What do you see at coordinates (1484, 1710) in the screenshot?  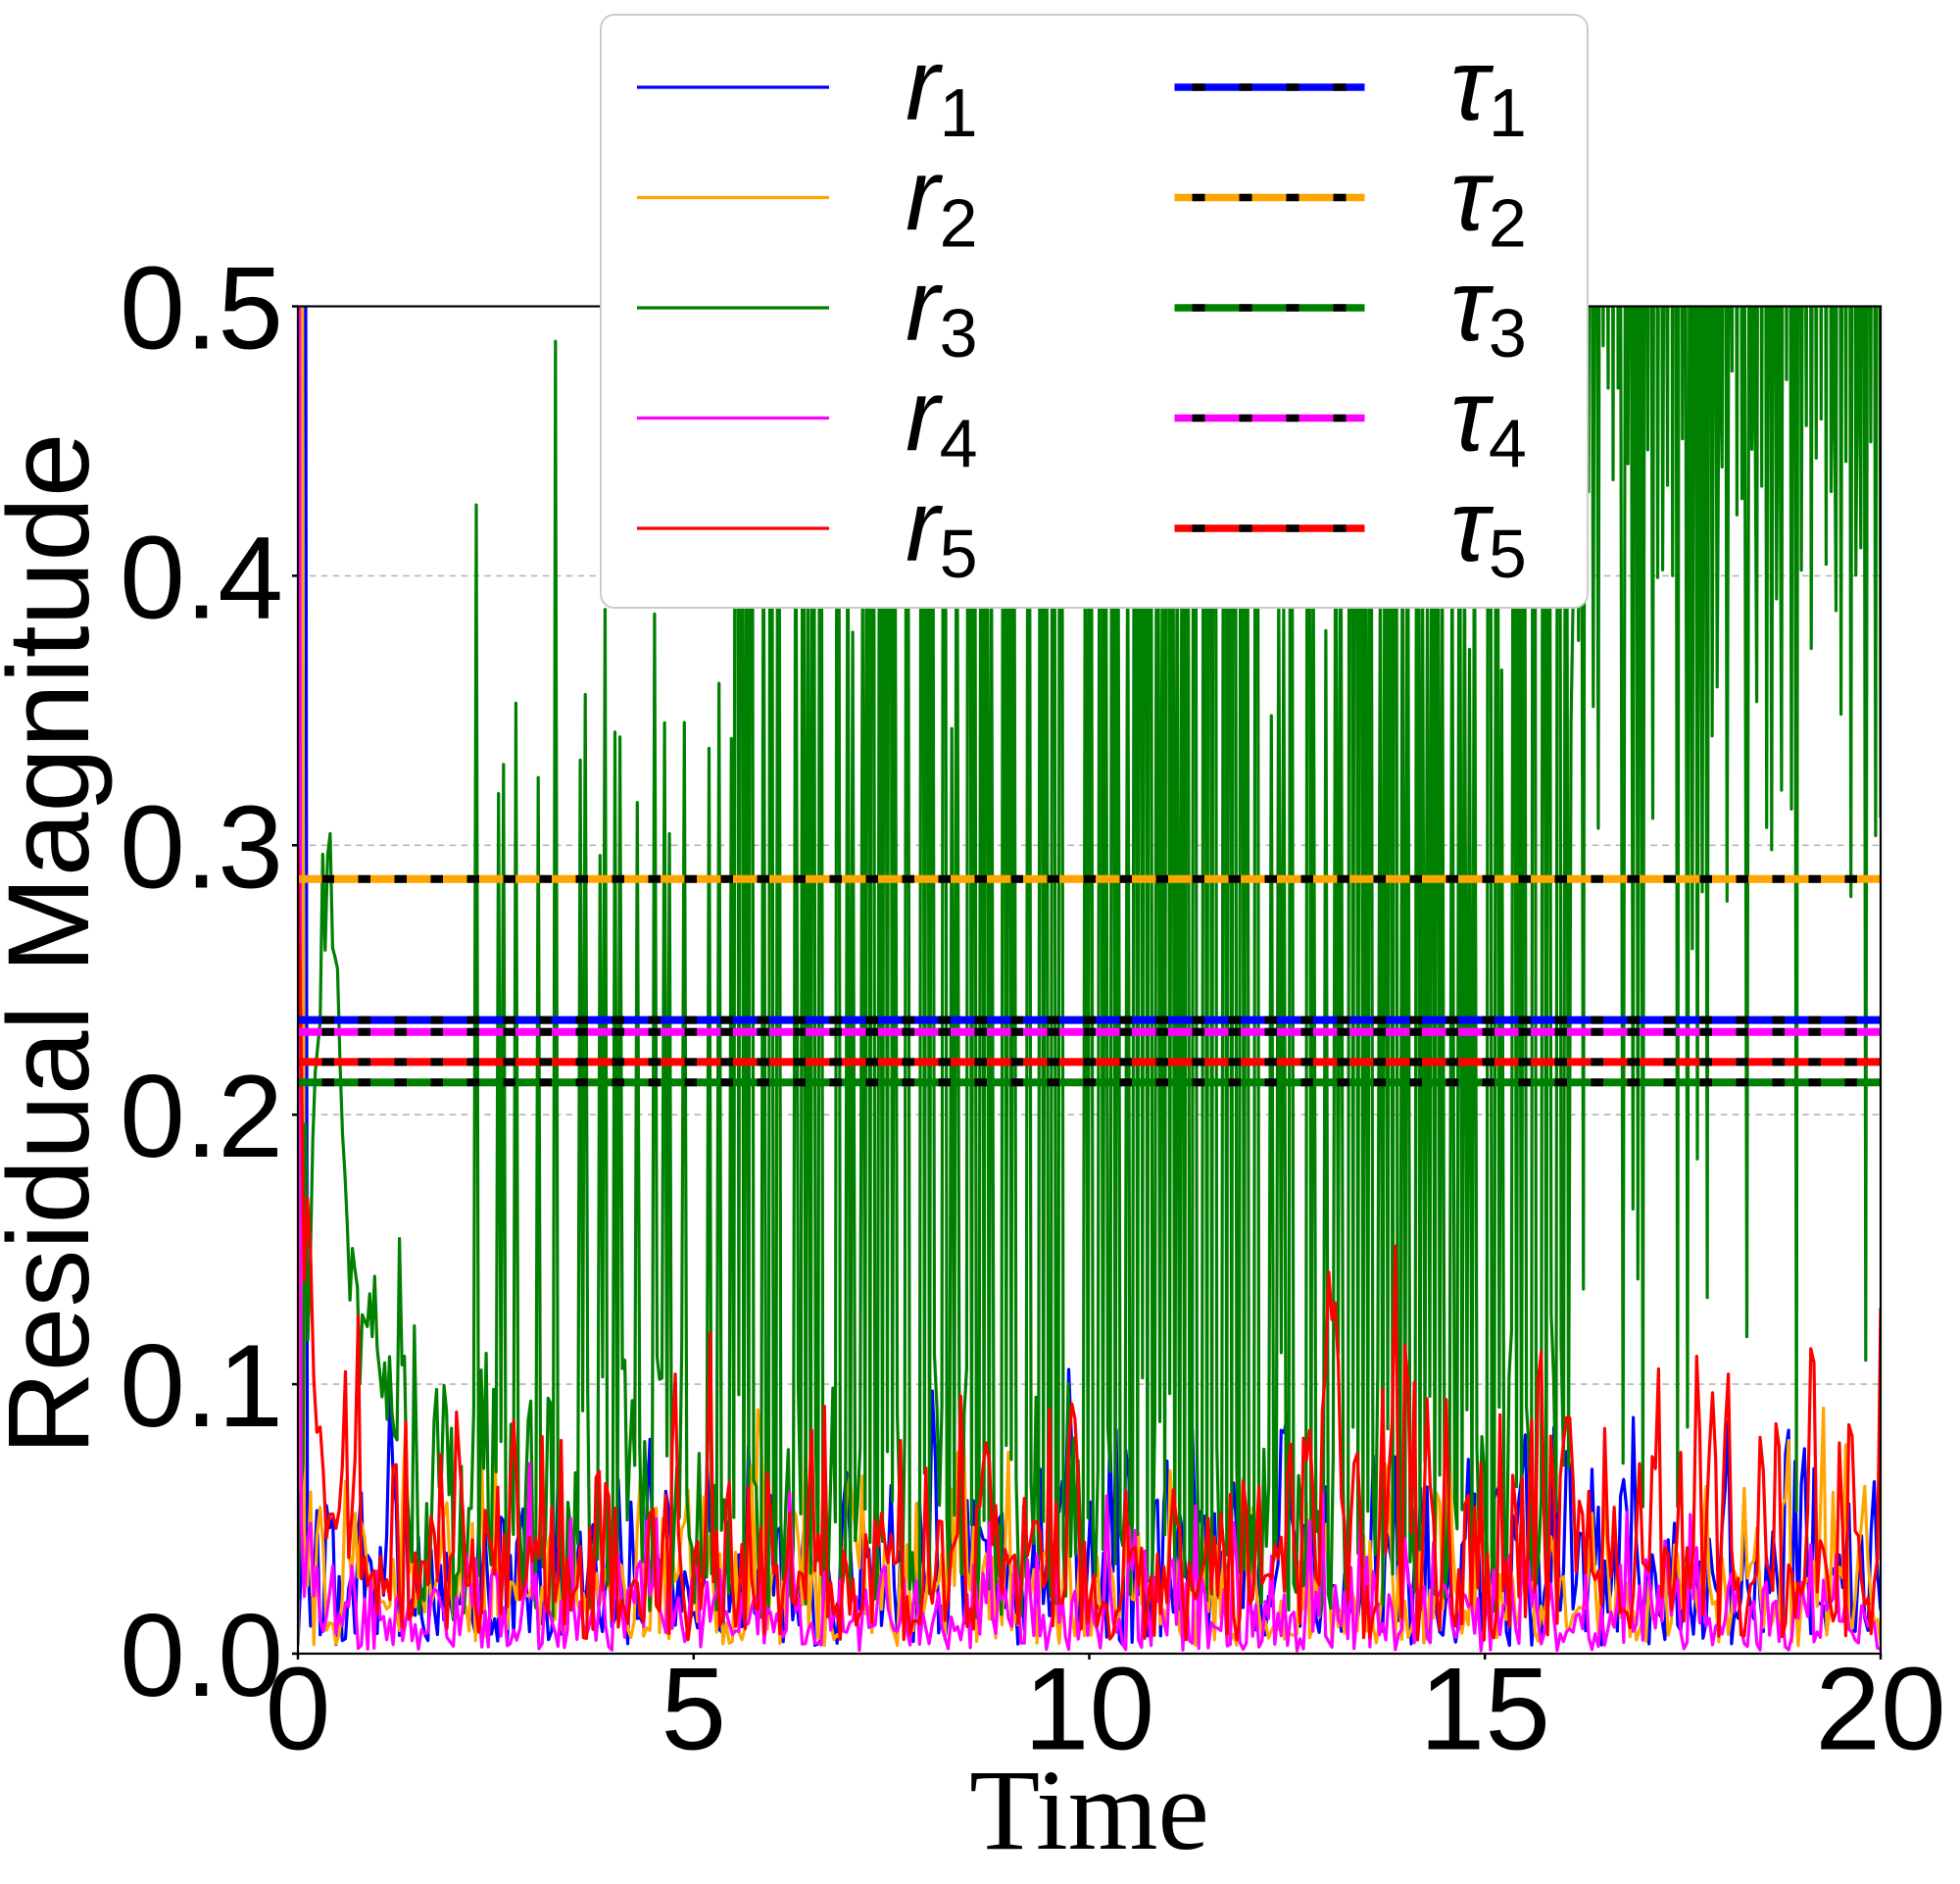 I see `svg-text: 15` at bounding box center [1484, 1710].